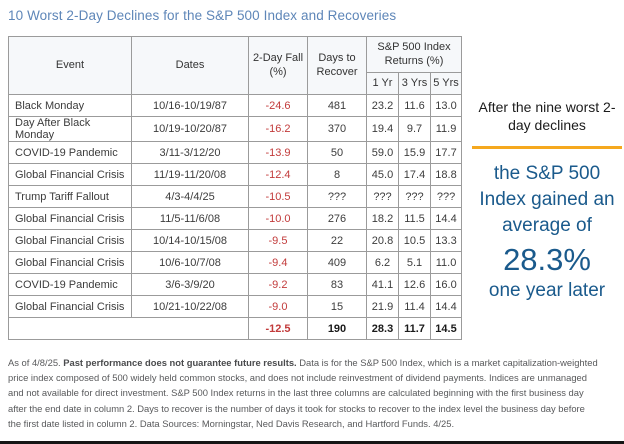 The image size is (624, 444). What do you see at coordinates (190, 284) in the screenshot?
I see `dates-cell: 3/6-3/9/20` at bounding box center [190, 284].